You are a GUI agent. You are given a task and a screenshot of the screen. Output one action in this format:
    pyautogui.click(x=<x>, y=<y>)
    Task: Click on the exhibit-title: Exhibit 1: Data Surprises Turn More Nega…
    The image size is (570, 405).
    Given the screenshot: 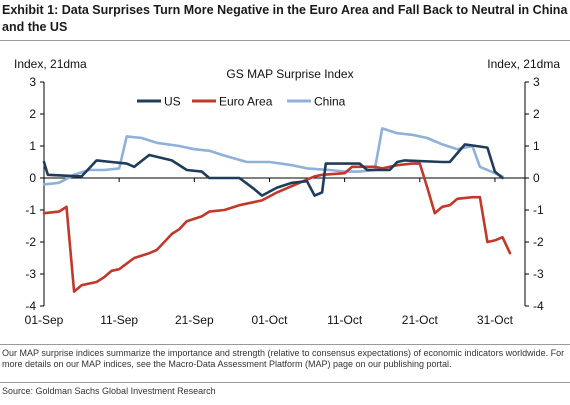 What is the action you would take?
    pyautogui.click(x=285, y=18)
    